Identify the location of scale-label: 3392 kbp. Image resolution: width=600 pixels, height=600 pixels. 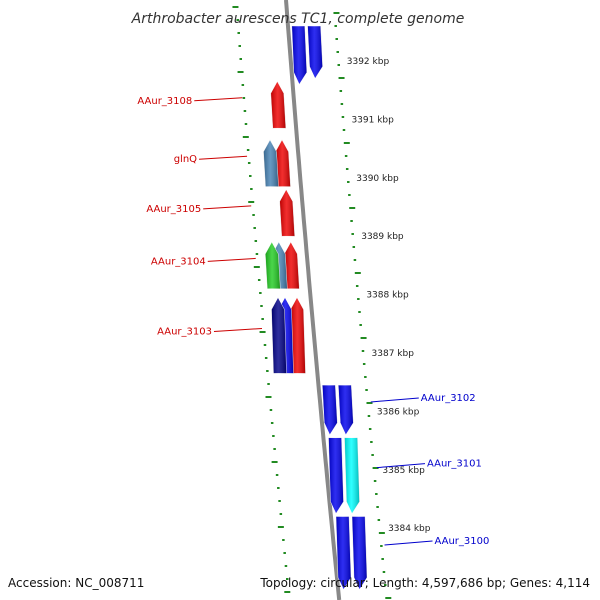
(368, 62).